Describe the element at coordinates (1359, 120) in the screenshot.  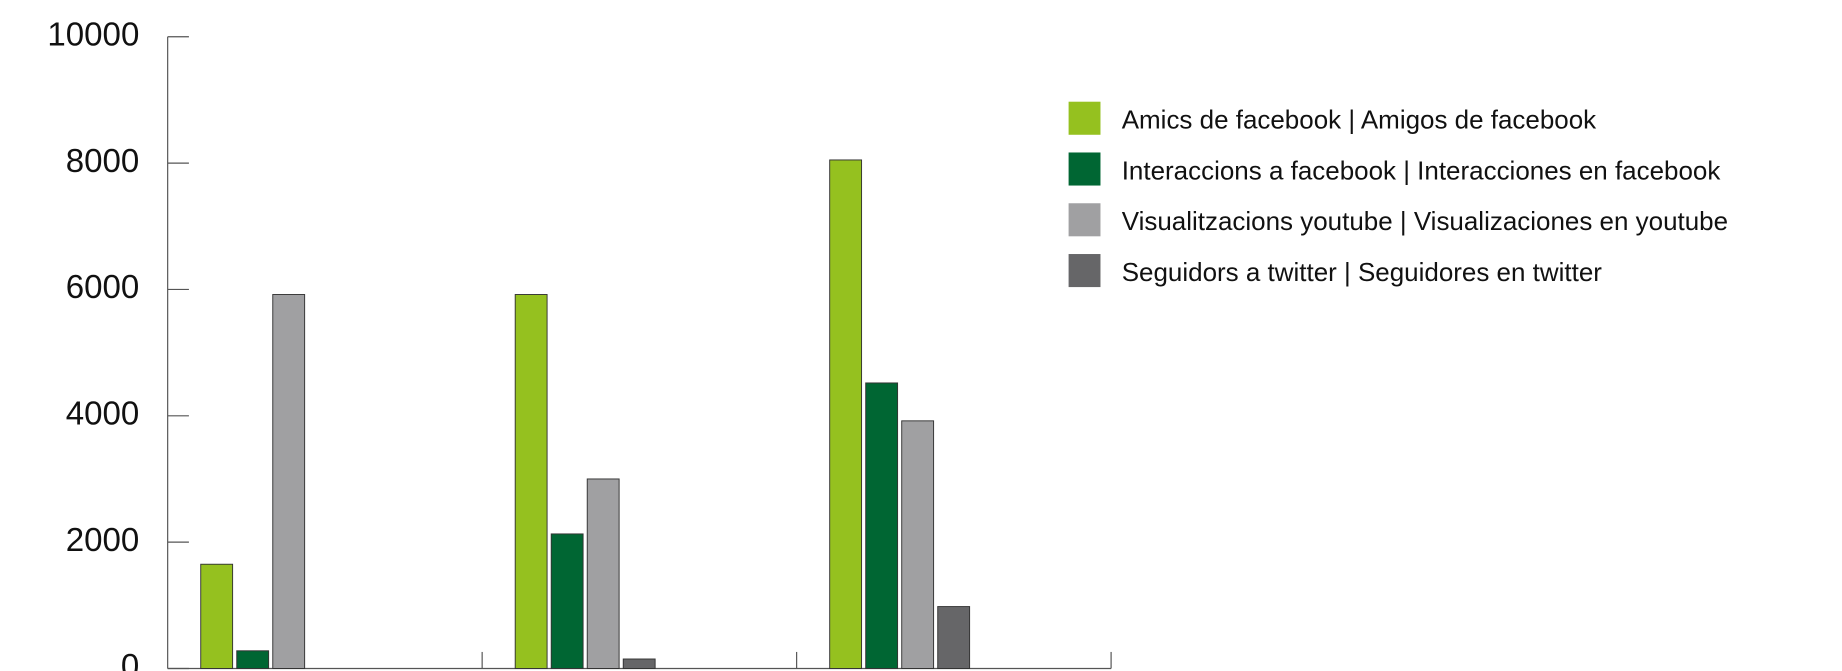
I see `legend-label: Amics de facebook | Amigos de facebook` at that location.